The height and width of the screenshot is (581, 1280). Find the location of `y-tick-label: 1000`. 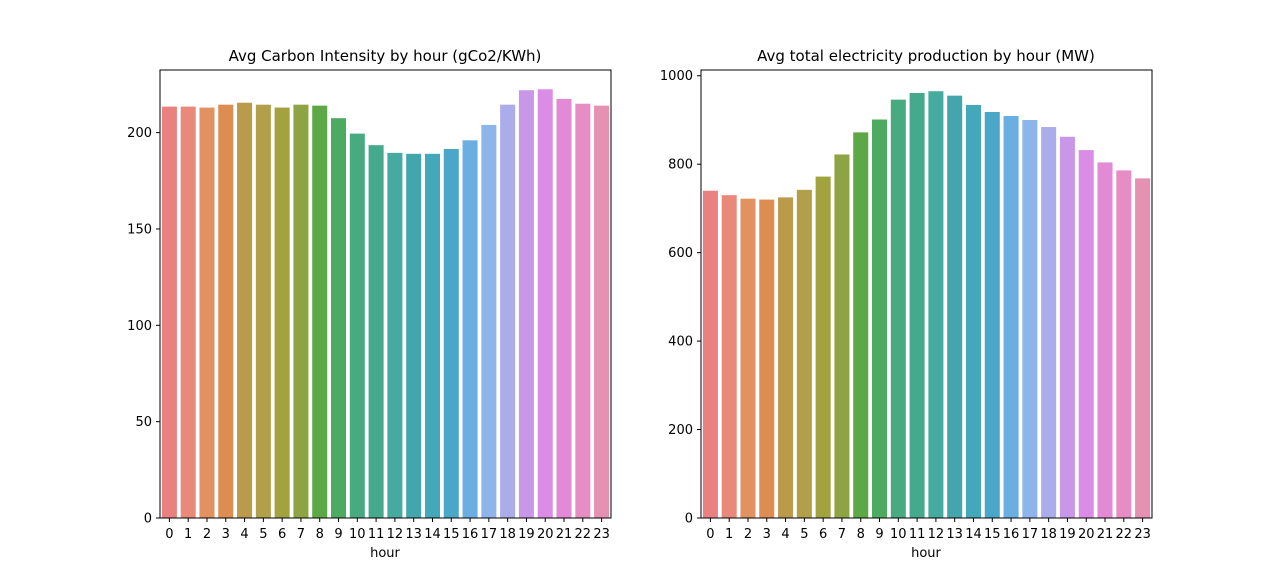

y-tick-label: 1000 is located at coordinates (676, 76).